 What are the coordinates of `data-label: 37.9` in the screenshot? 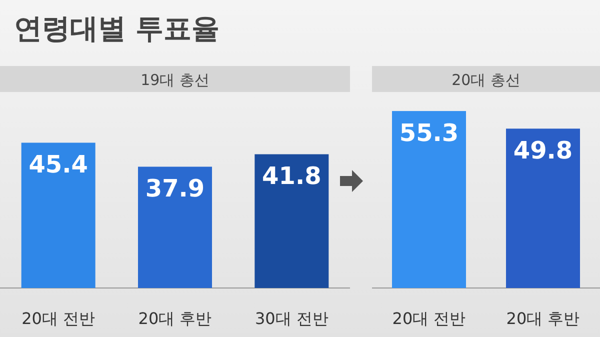 It's located at (175, 188).